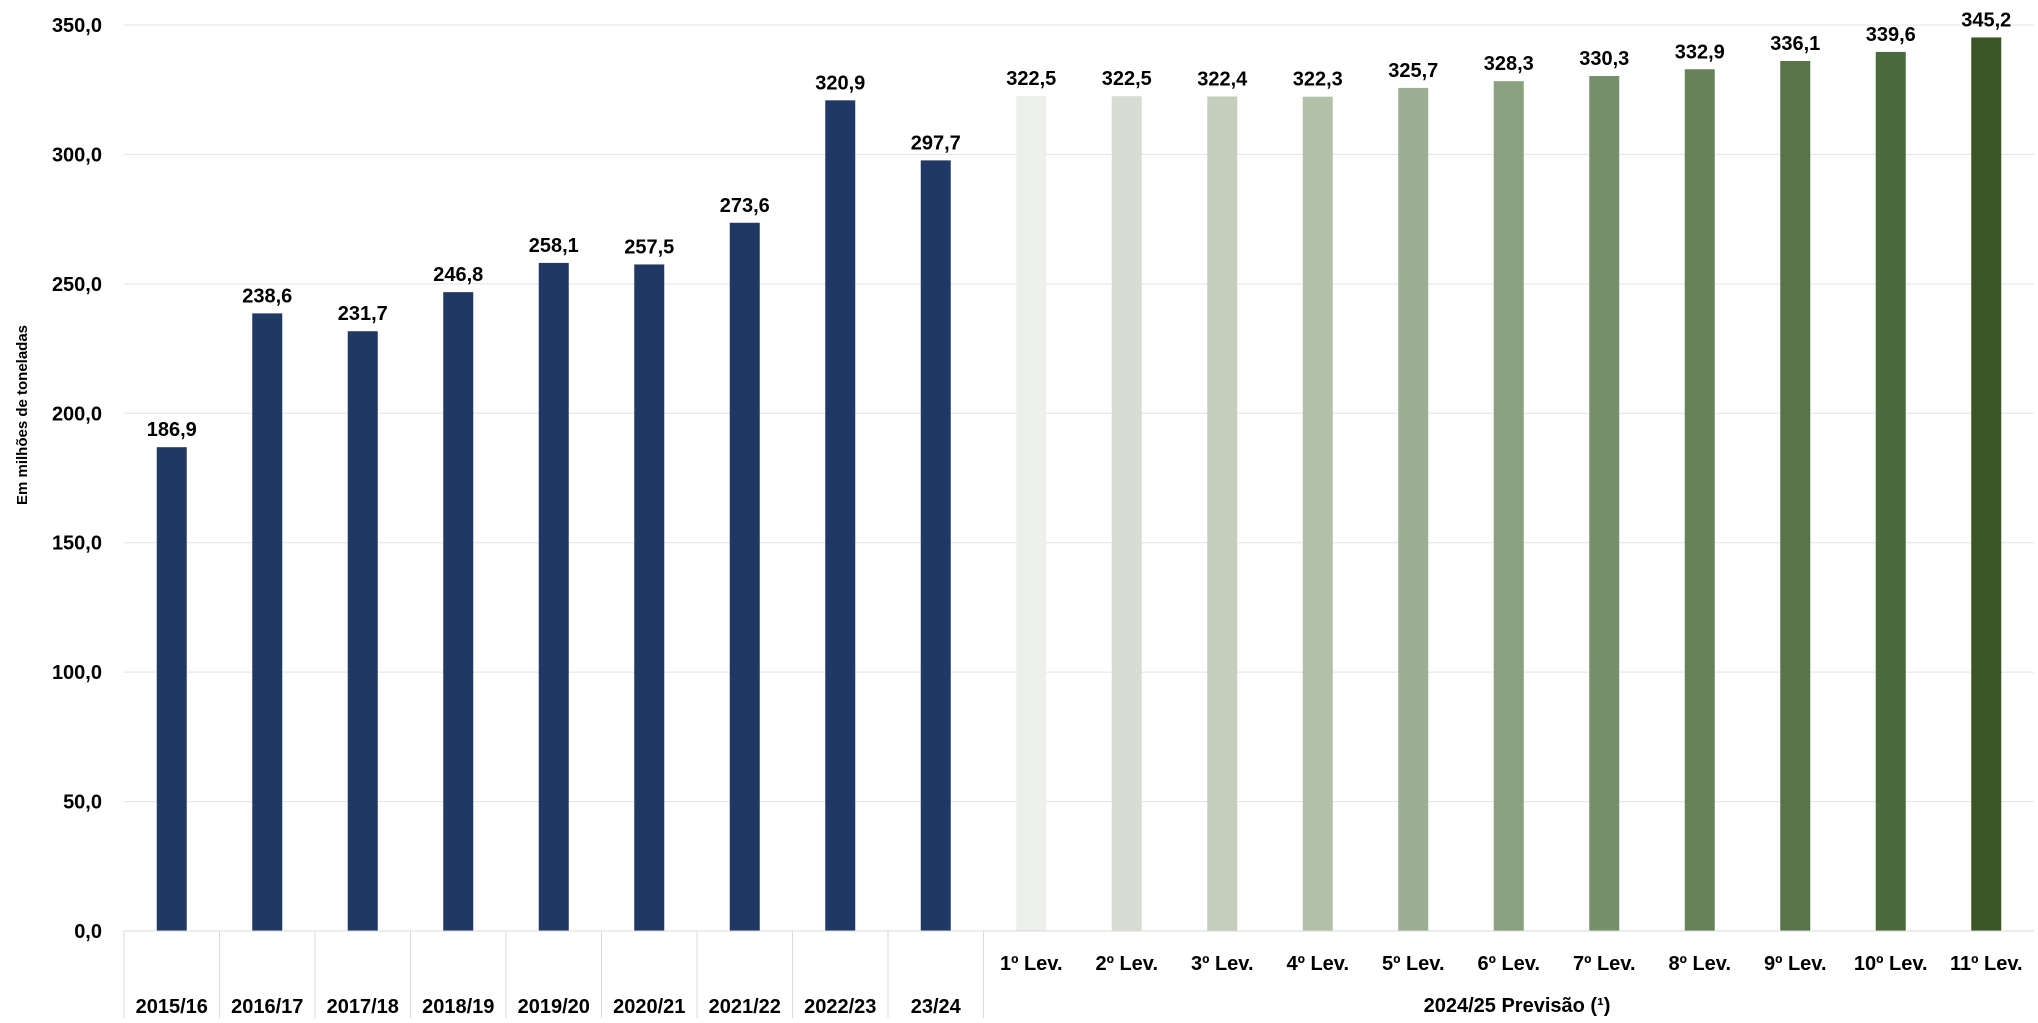 The image size is (2038, 1023). Describe the element at coordinates (1317, 513) in the screenshot. I see `bar-4º Lev.` at that location.